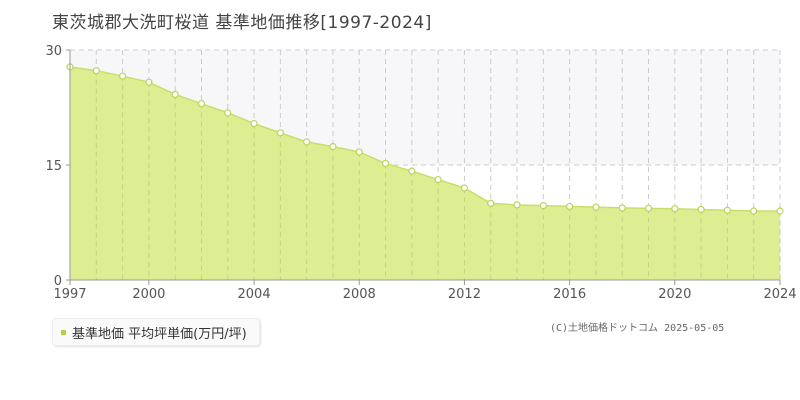 The height and width of the screenshot is (400, 800). Describe the element at coordinates (53, 166) in the screenshot. I see `y-tick-label: 15` at that location.